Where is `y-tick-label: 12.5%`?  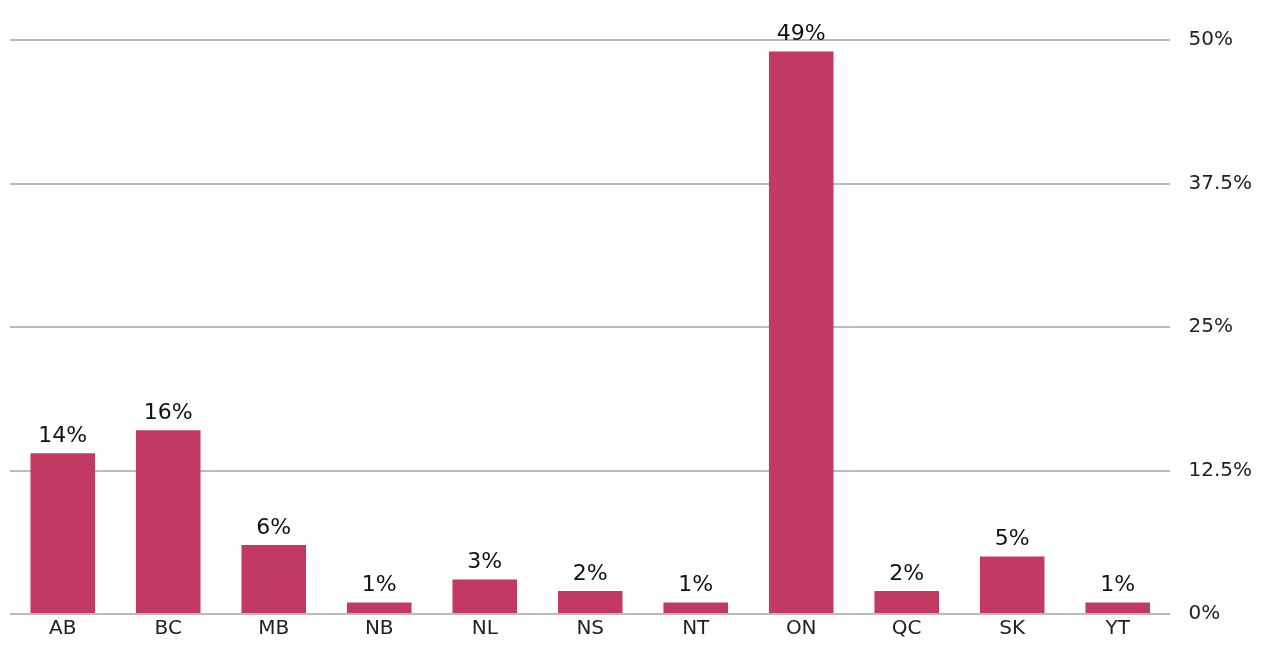 y-tick-label: 12.5% is located at coordinates (1220, 468).